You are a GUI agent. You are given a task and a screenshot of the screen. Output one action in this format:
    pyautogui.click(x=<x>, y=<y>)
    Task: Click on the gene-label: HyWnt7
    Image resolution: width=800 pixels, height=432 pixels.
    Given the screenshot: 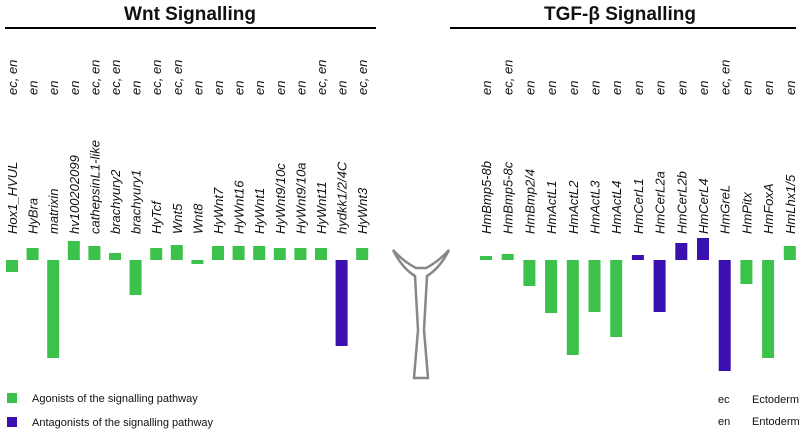 What is the action you would take?
    pyautogui.click(x=218, y=210)
    